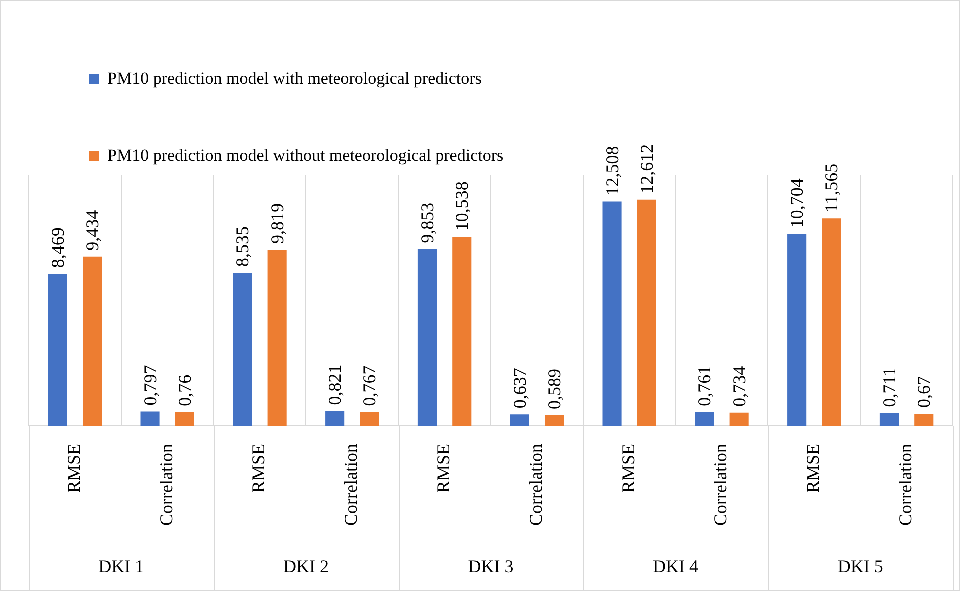 This screenshot has height=591, width=960. What do you see at coordinates (370, 386) in the screenshot?
I see `data-label: 0,767` at bounding box center [370, 386].